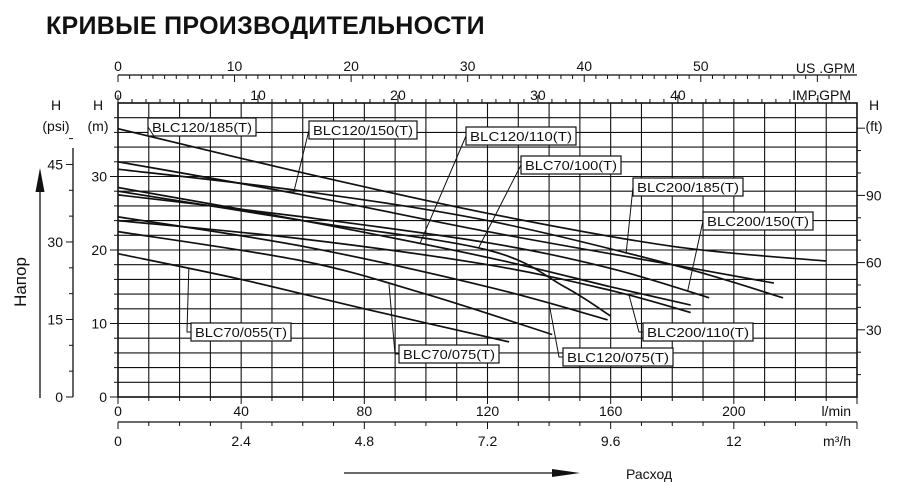 The height and width of the screenshot is (493, 907). Describe the element at coordinates (873, 126) in the screenshot. I see `ft-axis-unit: (ft)` at that location.